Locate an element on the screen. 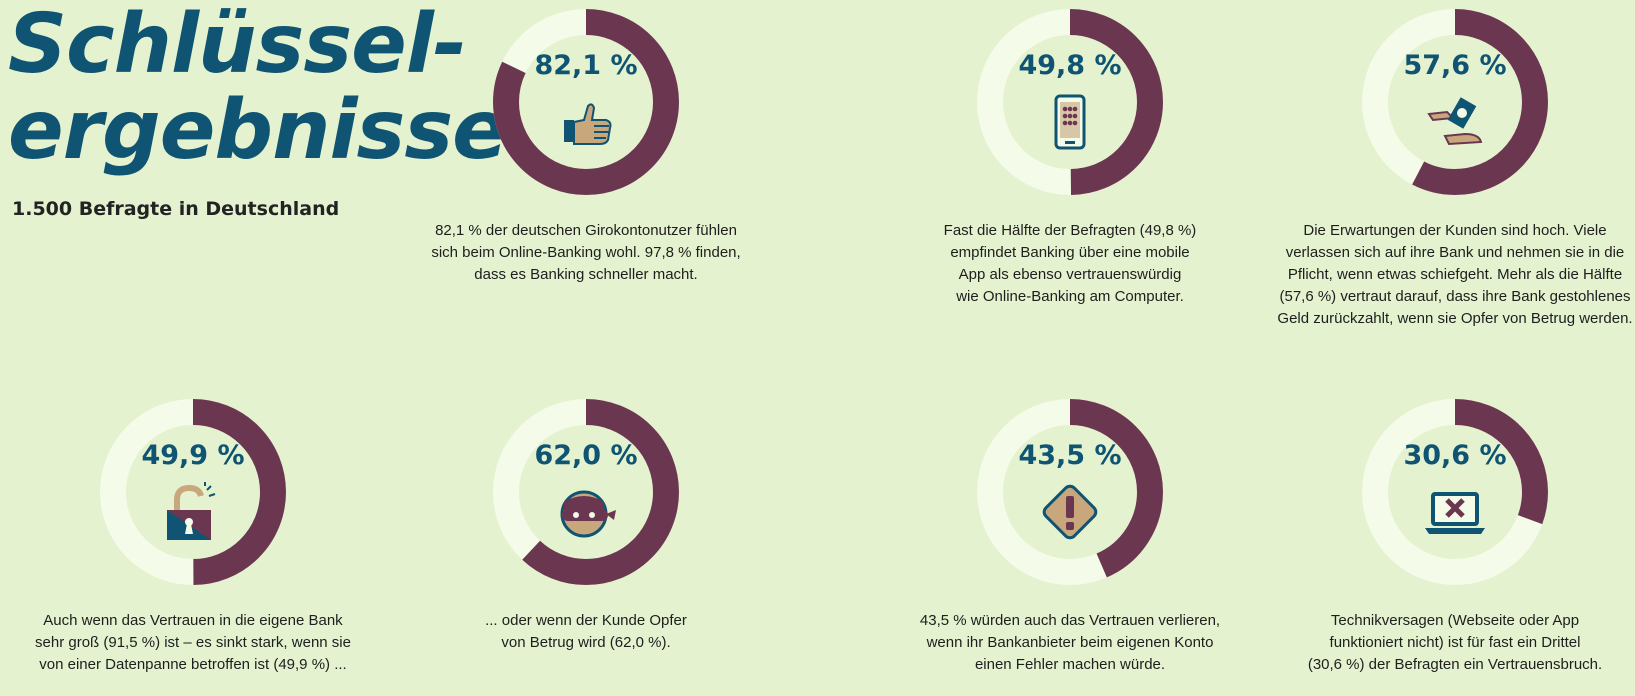 The width and height of the screenshot is (1635, 696). percentage-label: 57,6 % is located at coordinates (1455, 65).